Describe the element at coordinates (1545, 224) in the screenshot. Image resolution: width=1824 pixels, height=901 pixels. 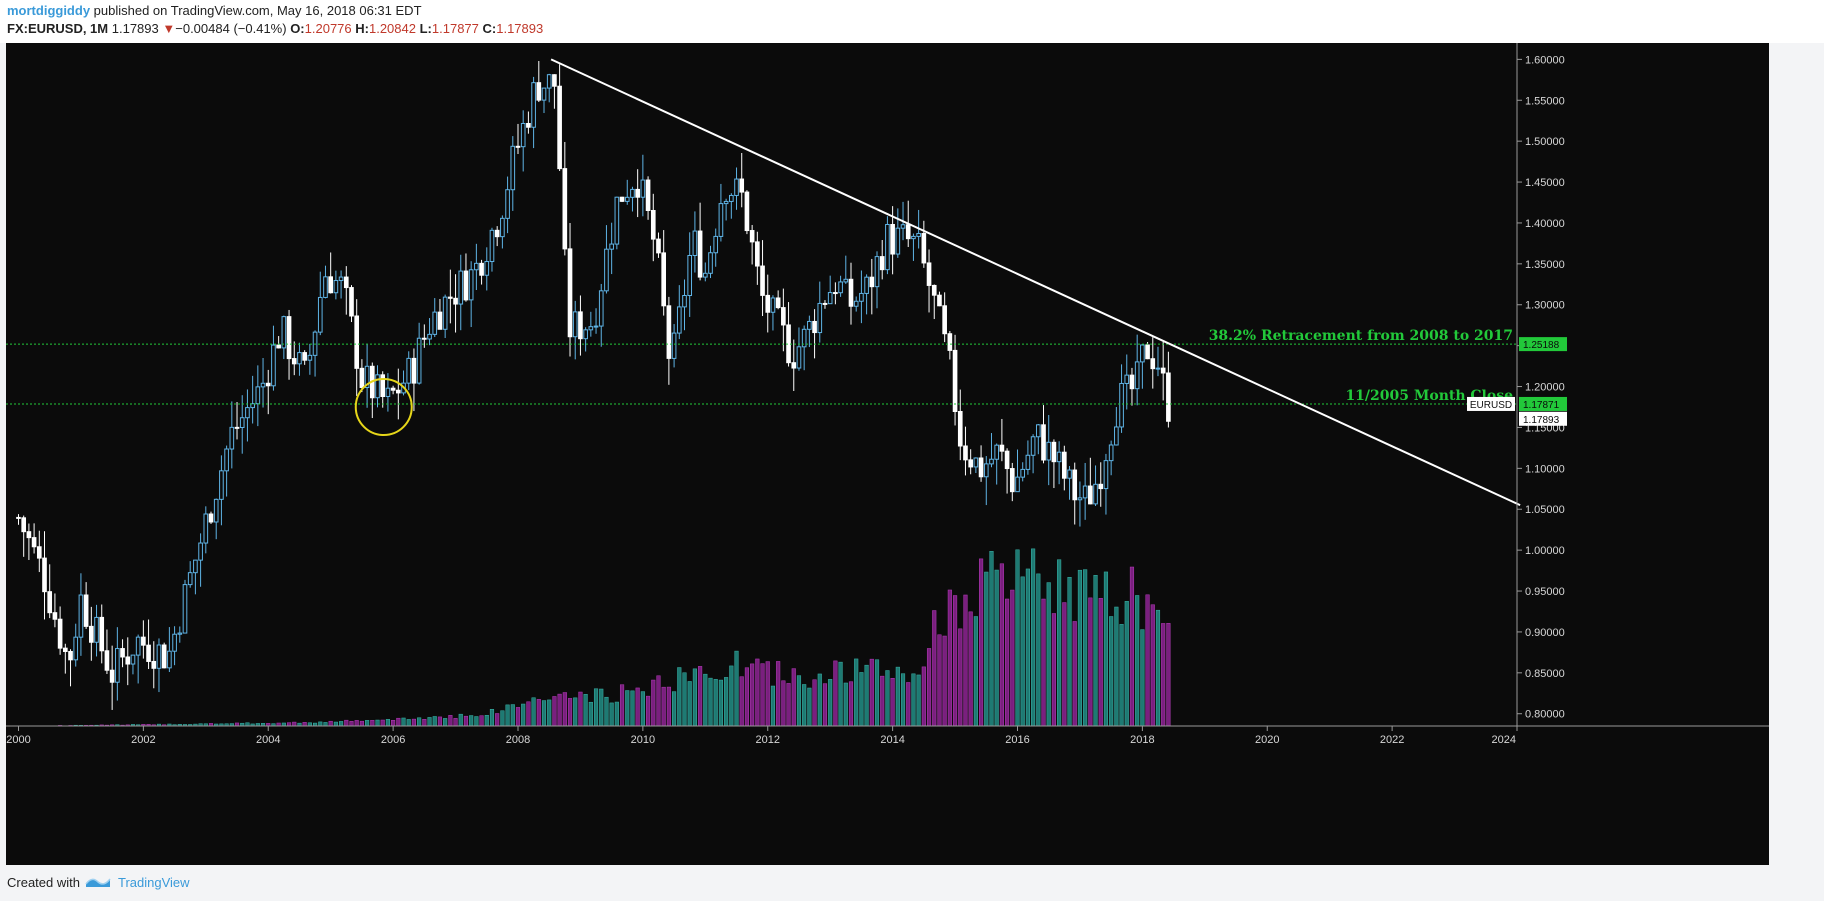
I see `price-axis-label: 1.40000` at that location.